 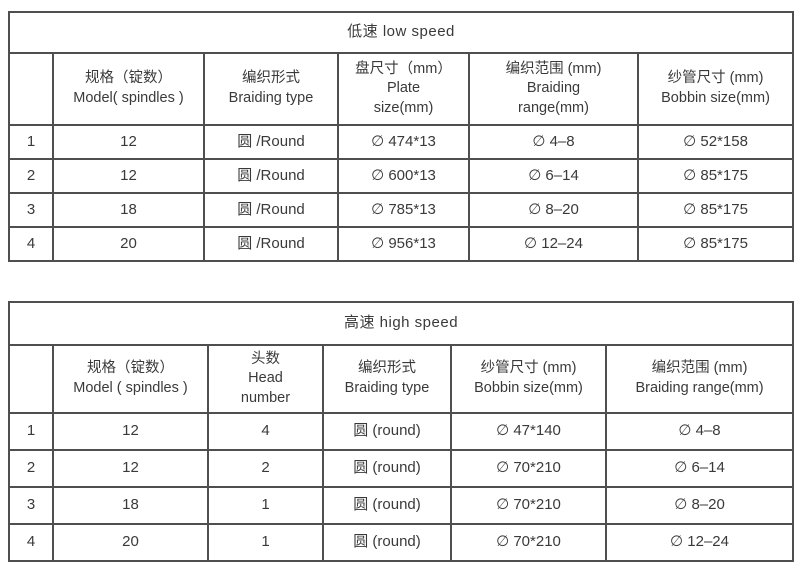 I want to click on cell-plate-size: ∅ 956*13, so click(x=403, y=244).